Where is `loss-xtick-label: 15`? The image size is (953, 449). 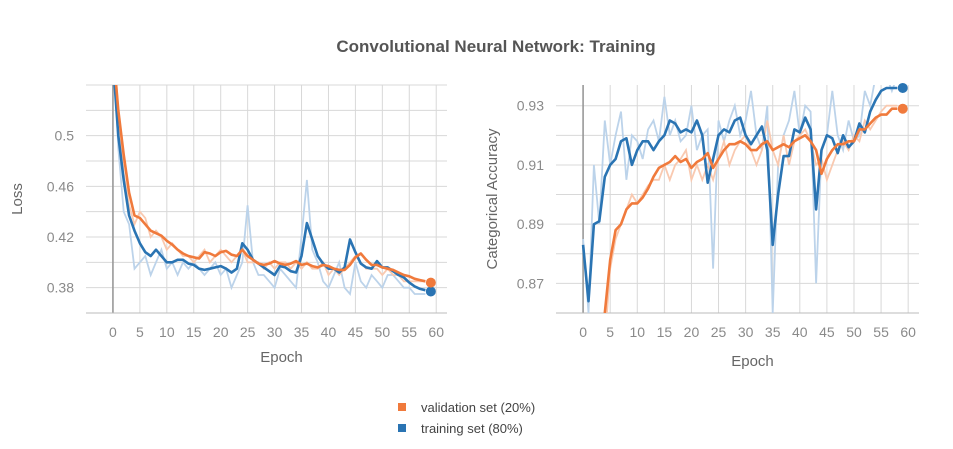 loss-xtick-label: 15 is located at coordinates (194, 332).